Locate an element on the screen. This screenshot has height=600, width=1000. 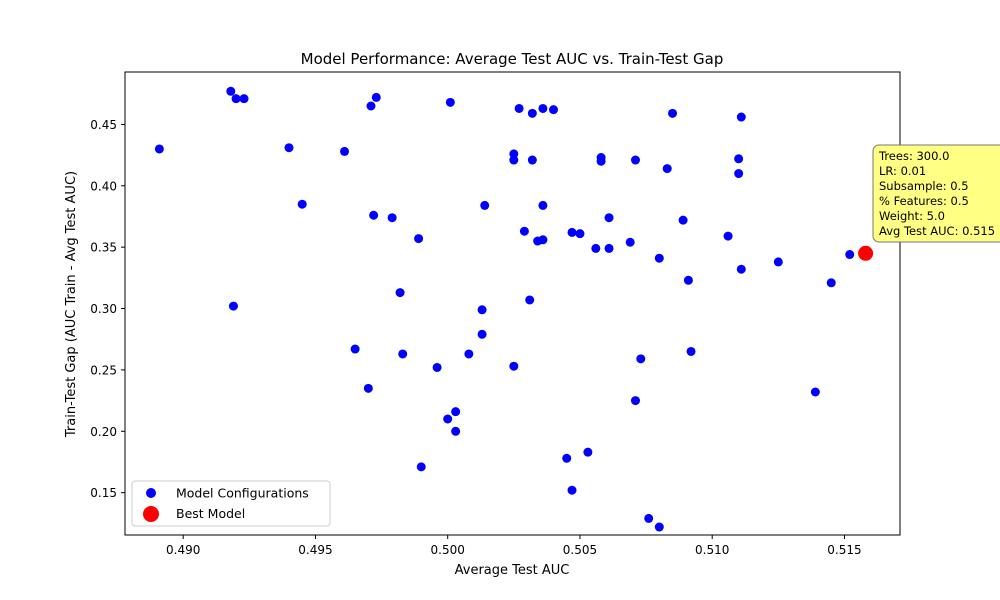
legend-frame is located at coordinates (231, 503).